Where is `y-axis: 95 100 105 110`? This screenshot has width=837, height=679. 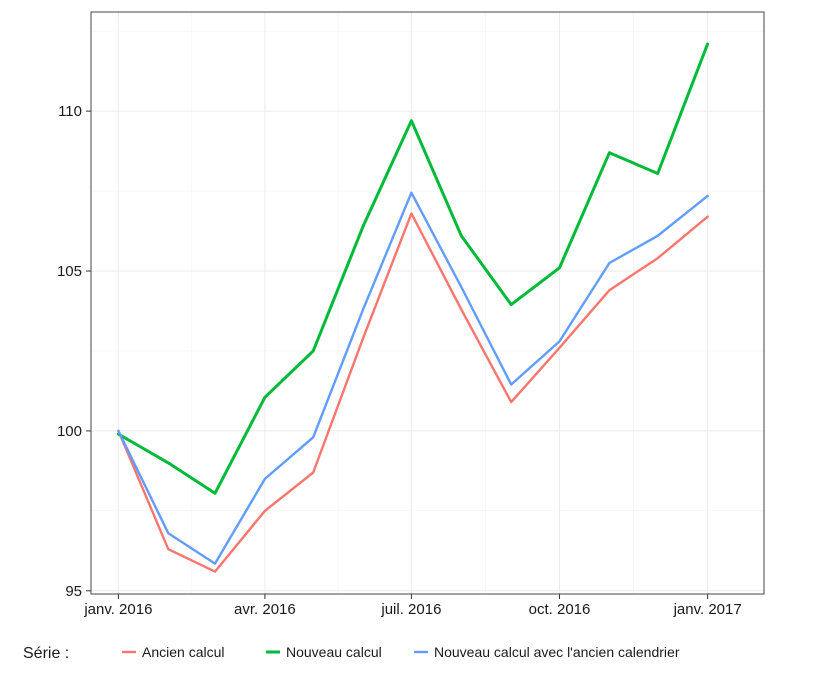
y-axis: 95 100 105 110 is located at coordinates (74, 351).